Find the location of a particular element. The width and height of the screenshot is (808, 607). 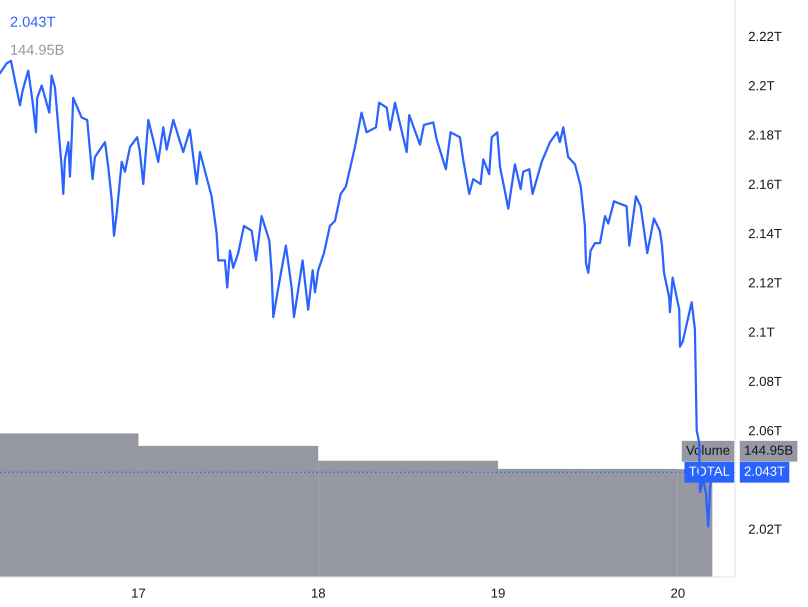

y-tick-label: 2.22T is located at coordinates (765, 36).